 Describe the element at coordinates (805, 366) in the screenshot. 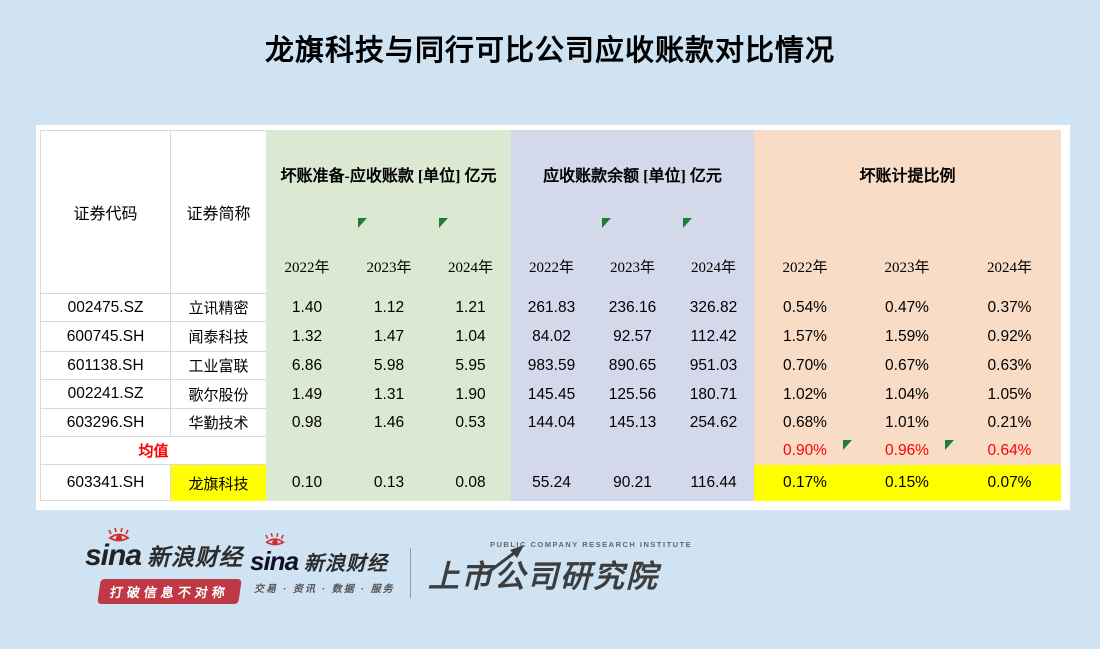

I see `table-cell: 0.70%` at that location.